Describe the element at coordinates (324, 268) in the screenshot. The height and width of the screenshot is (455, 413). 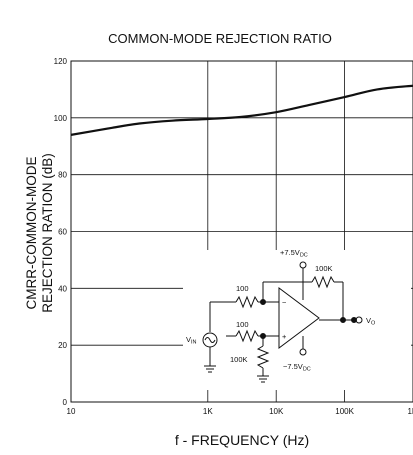
I see `r-feedback-label: 100K` at that location.